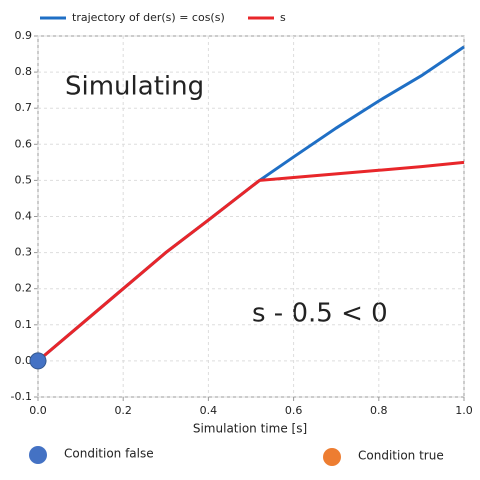 This screenshot has width=480, height=480. Describe the element at coordinates (209, 410) in the screenshot. I see `x-tick-label: 0.4` at that location.